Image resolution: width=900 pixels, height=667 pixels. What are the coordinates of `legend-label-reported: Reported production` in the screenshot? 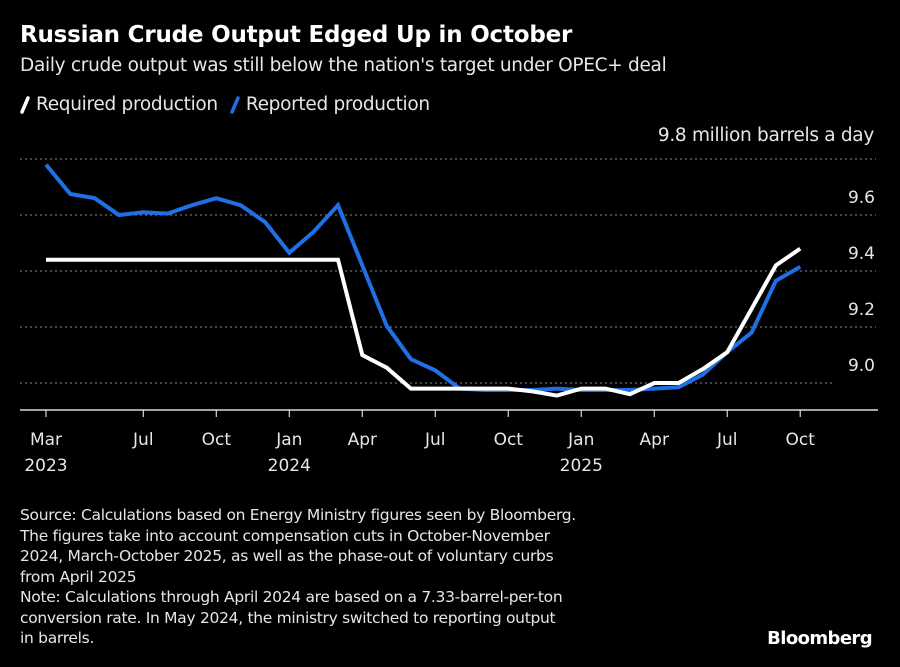 It's located at (337, 104).